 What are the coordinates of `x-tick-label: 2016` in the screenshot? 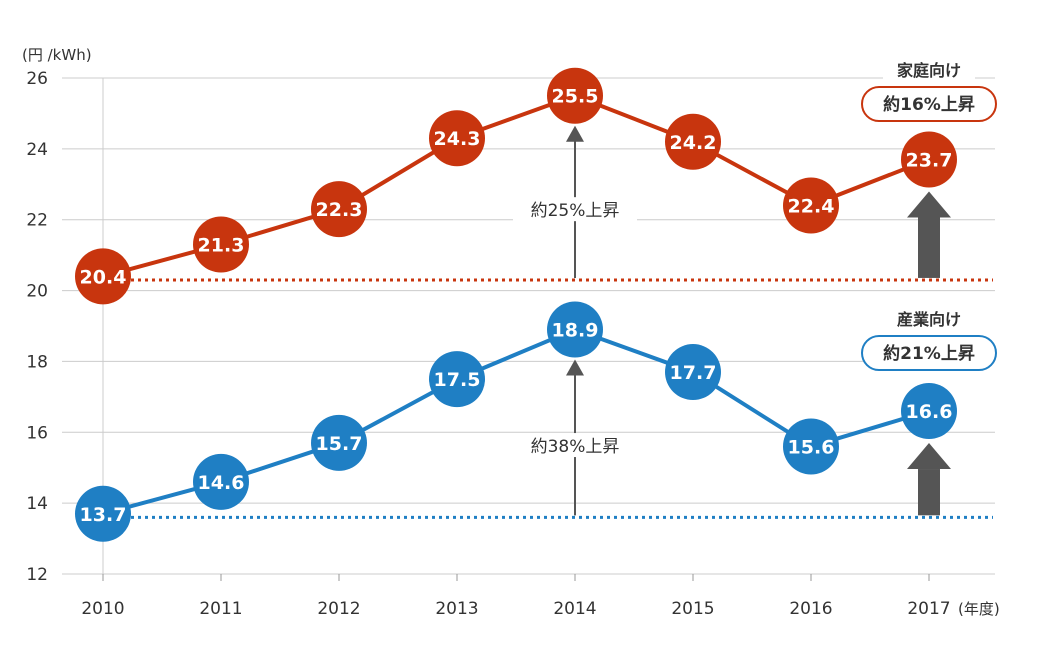 It's located at (810, 609).